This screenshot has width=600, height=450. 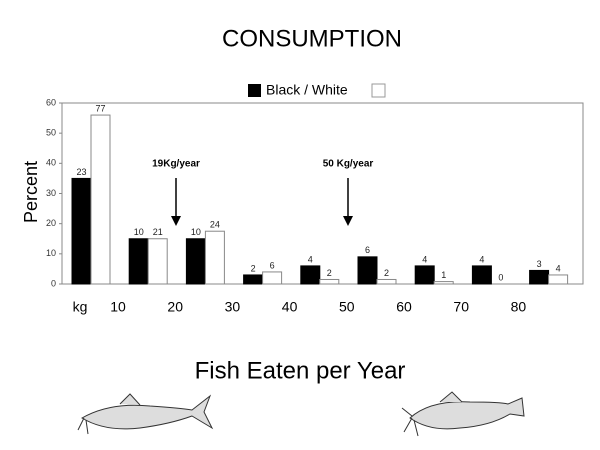 What do you see at coordinates (300, 370) in the screenshot?
I see `x-axis-title: Fish Eaten per Year` at bounding box center [300, 370].